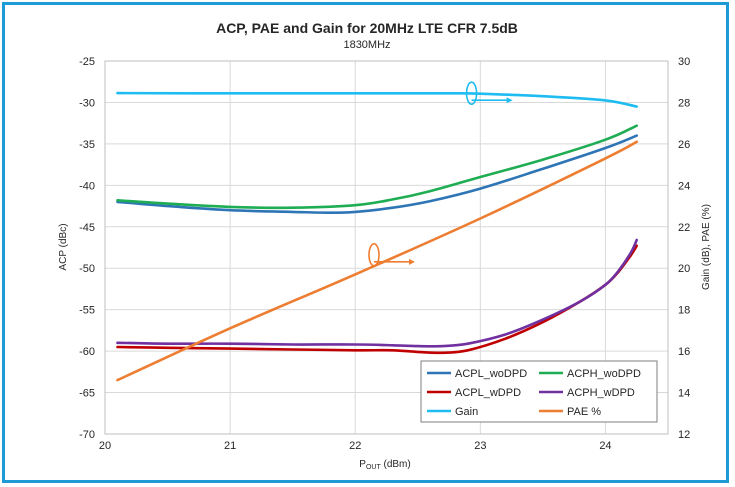 Image resolution: width=735 pixels, height=487 pixels. Describe the element at coordinates (63, 246) in the screenshot. I see `y-axis-left-label: ACP (dBc)` at that location.